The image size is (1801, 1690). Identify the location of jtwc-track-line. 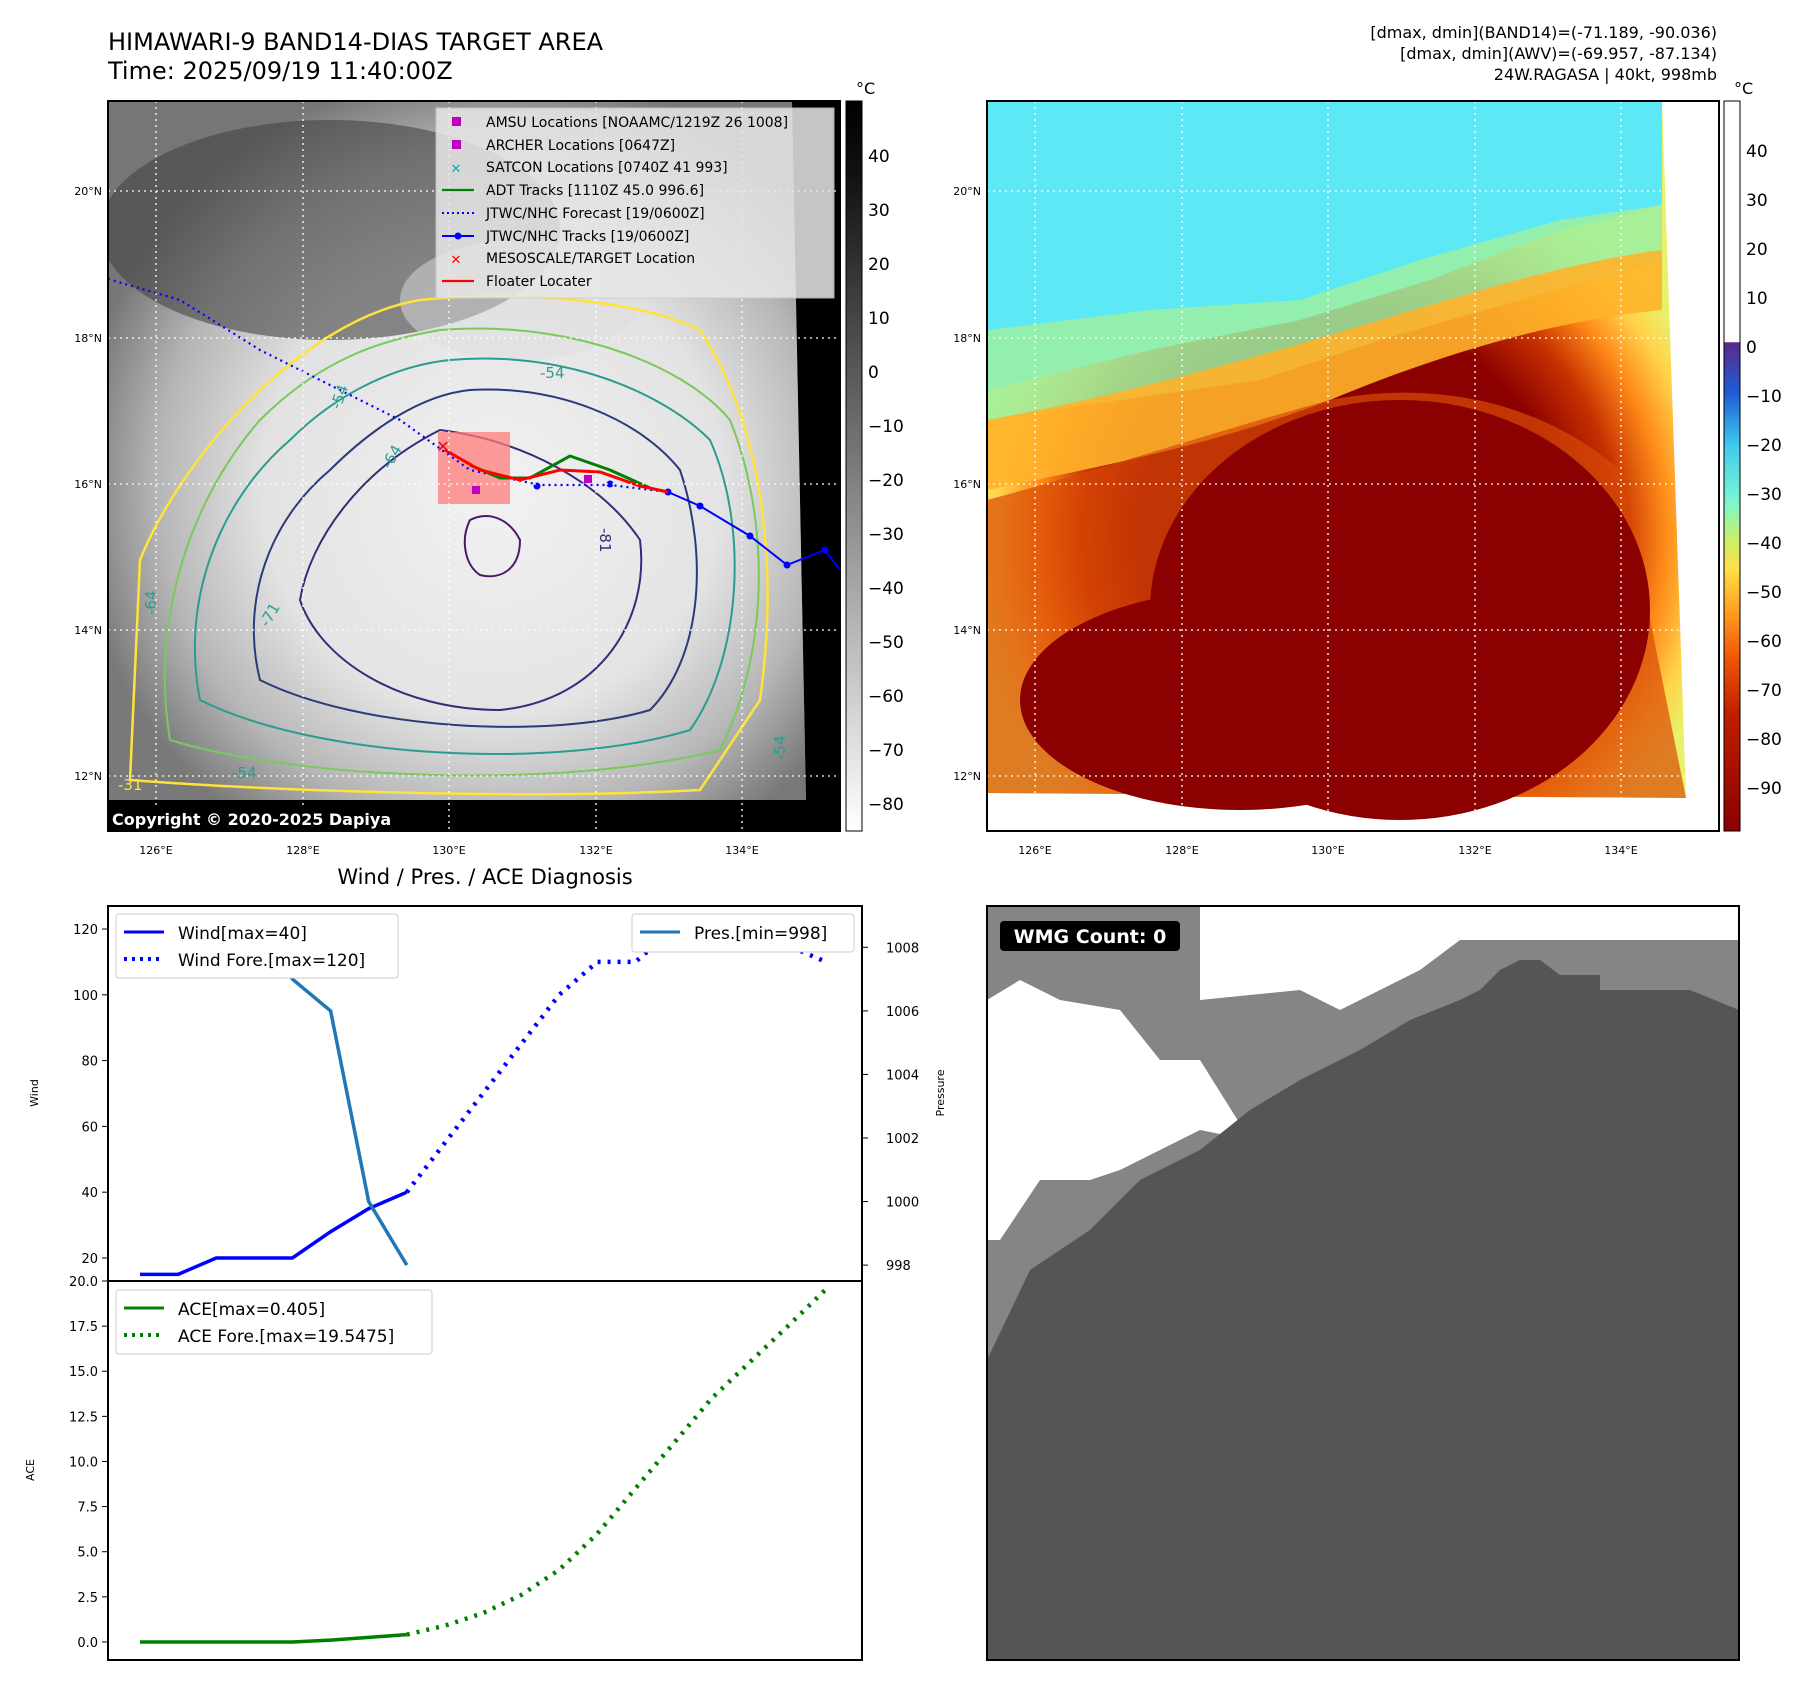
(753, 531).